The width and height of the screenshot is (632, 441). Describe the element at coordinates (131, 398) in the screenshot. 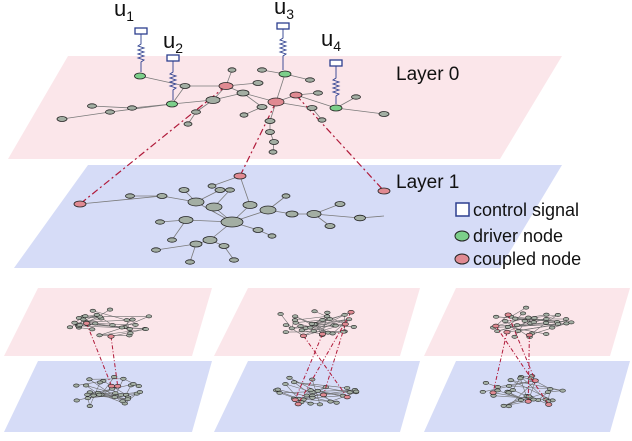

I see `mini-panel-1-layer-1-edge` at that location.